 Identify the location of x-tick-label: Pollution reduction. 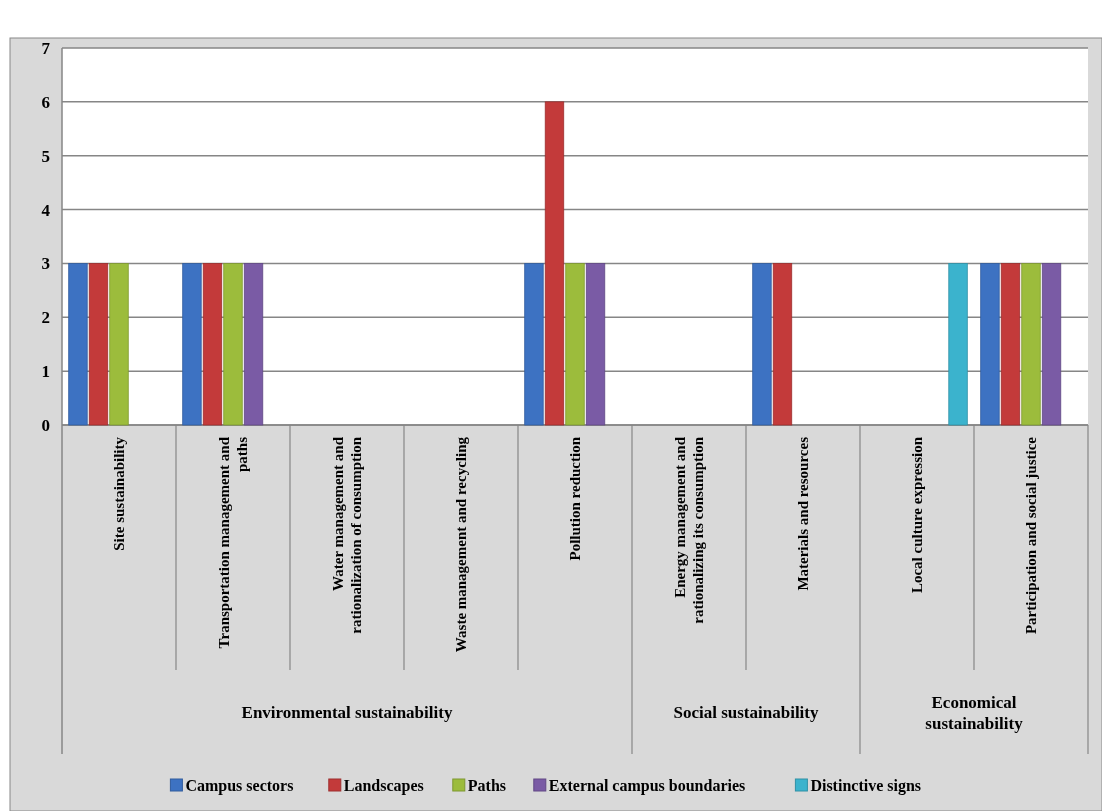
(575, 498).